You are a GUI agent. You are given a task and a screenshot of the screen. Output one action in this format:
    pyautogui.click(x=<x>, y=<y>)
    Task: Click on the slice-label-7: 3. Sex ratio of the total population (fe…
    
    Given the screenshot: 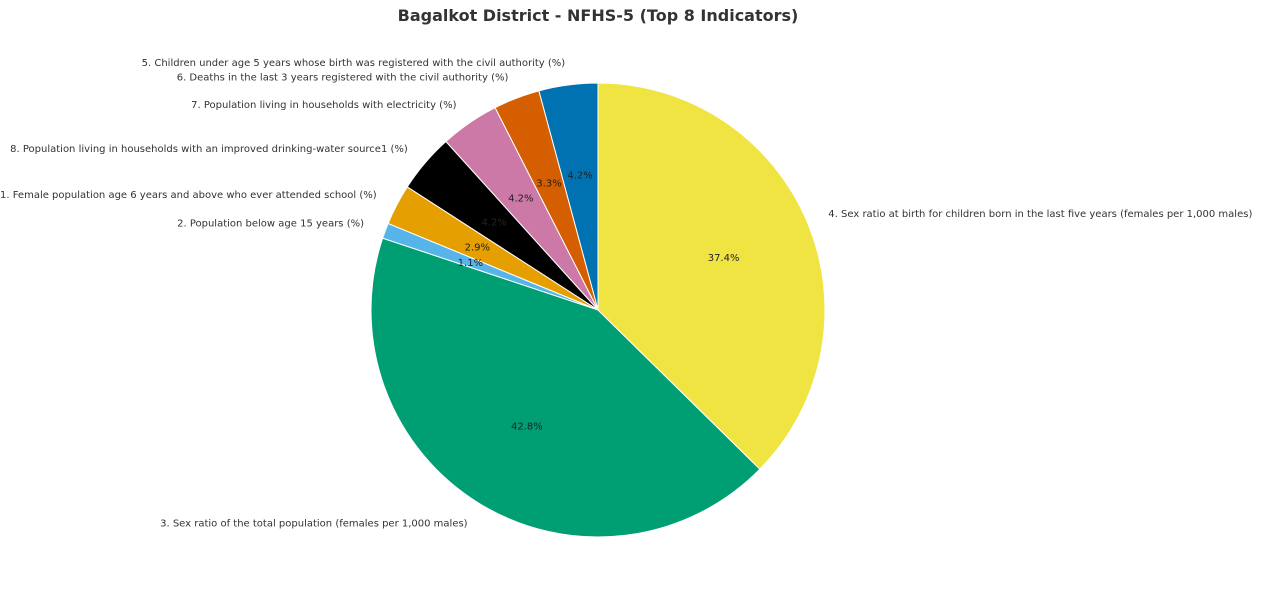 What is the action you would take?
    pyautogui.click(x=314, y=524)
    